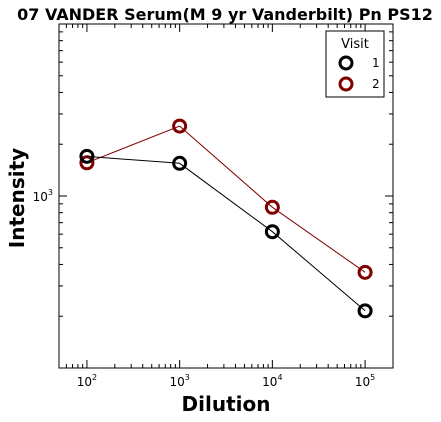  Describe the element at coordinates (179, 381) in the screenshot. I see `x-tick-label: 10³` at that location.